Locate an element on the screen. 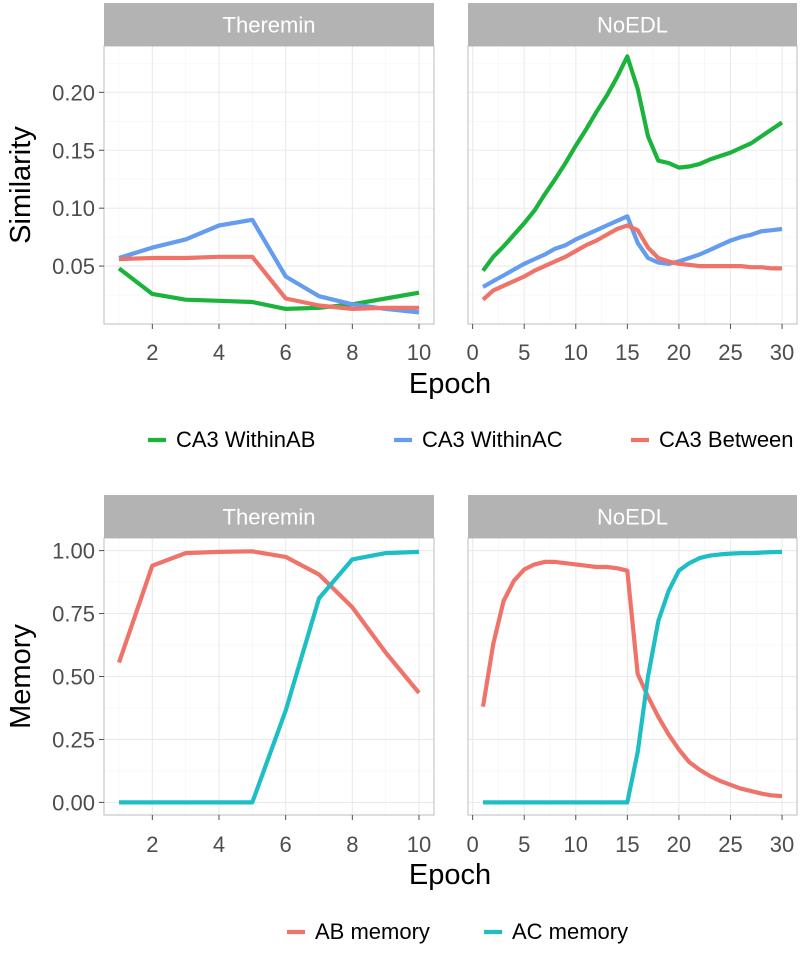 This screenshot has height=960, width=800. y-tick-label: 0.25 is located at coordinates (73, 739).